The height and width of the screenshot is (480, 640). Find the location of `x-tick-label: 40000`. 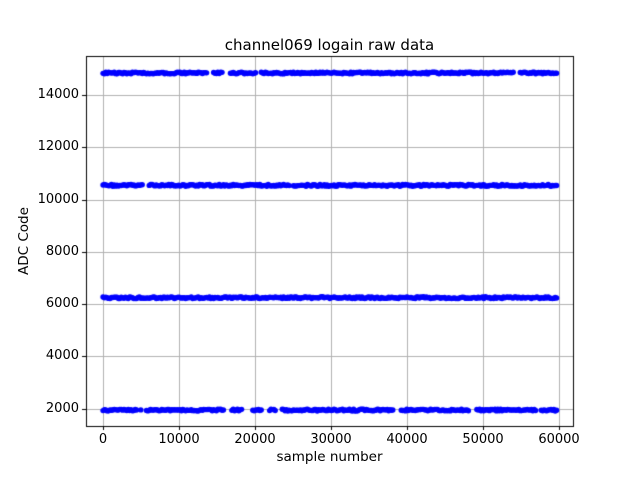

x-tick-label: 40000 is located at coordinates (407, 439).